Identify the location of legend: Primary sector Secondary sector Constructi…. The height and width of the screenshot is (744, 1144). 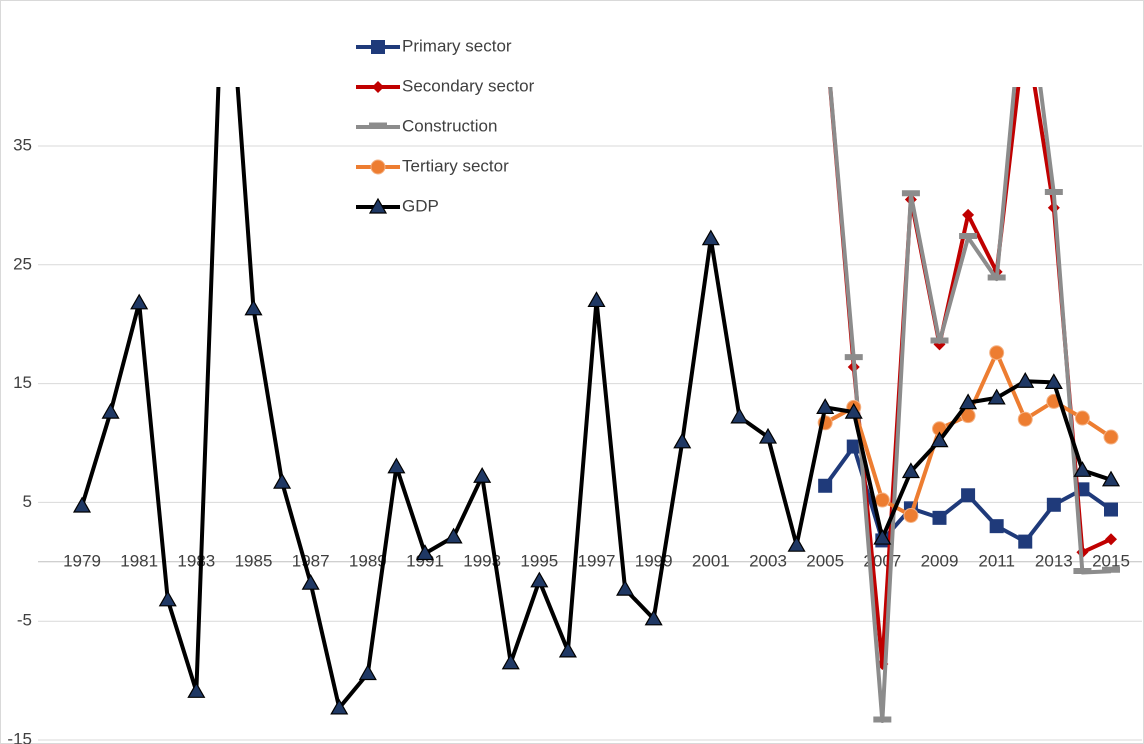
(445, 125).